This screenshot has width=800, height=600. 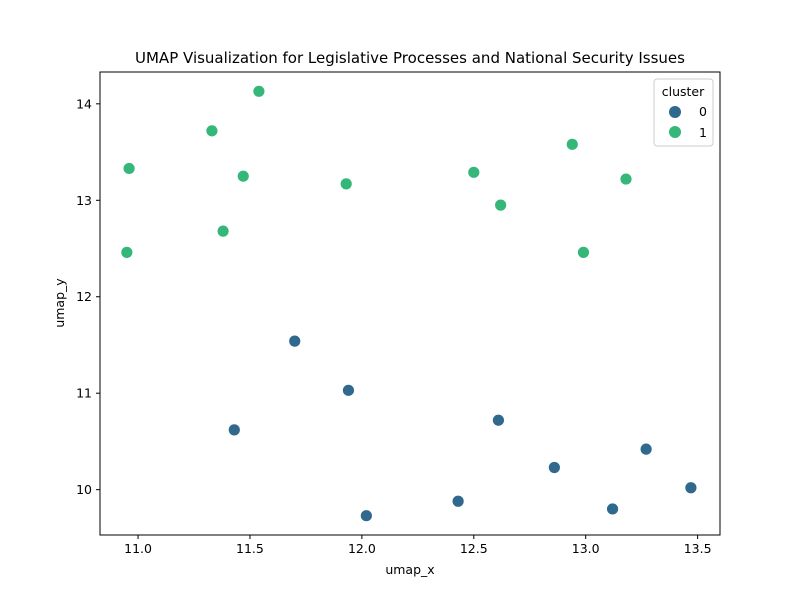 What do you see at coordinates (683, 91) in the screenshot?
I see `legend-title: cluster` at bounding box center [683, 91].